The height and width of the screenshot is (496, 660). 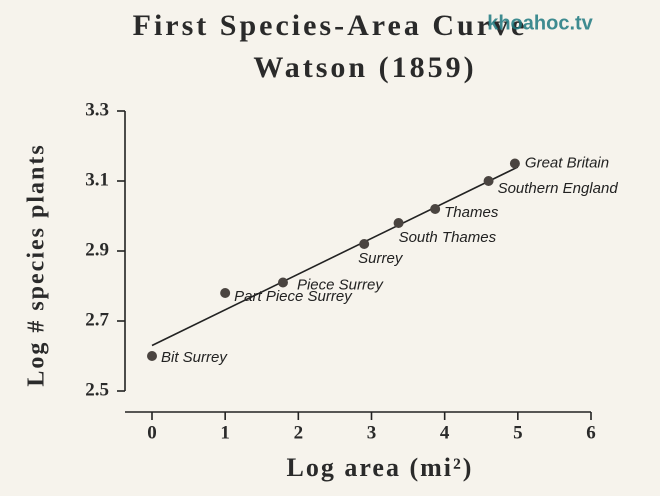 I want to click on point-label: Bit Surrey, so click(x=194, y=357).